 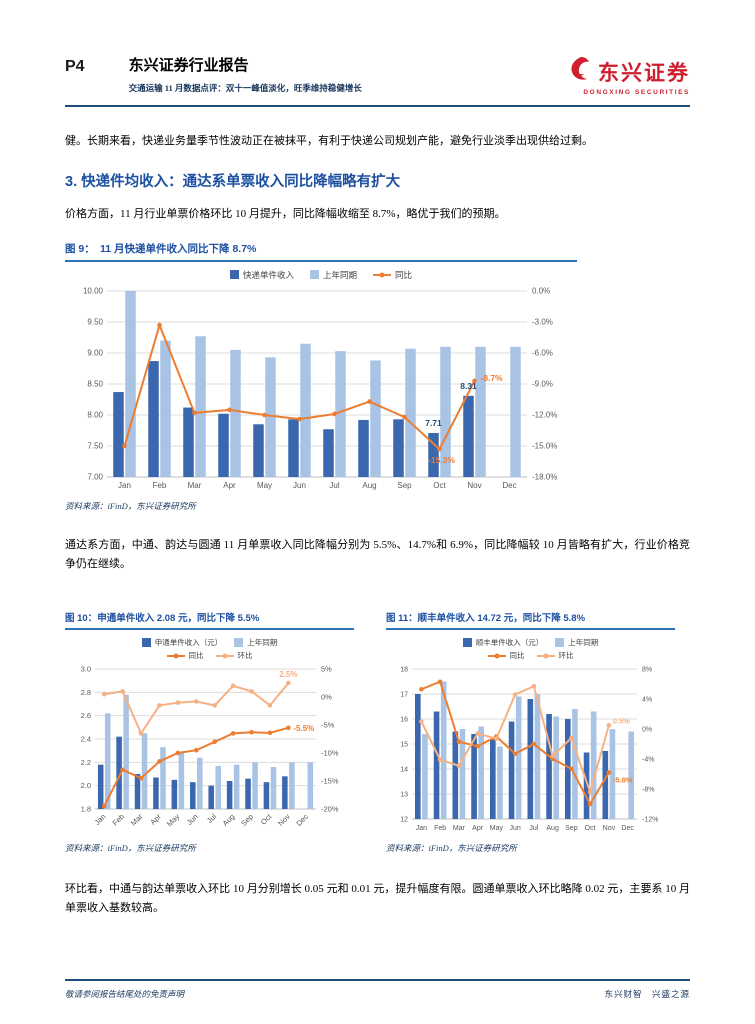 I want to click on logo-text-cn: 东兴证券, so click(x=644, y=72).